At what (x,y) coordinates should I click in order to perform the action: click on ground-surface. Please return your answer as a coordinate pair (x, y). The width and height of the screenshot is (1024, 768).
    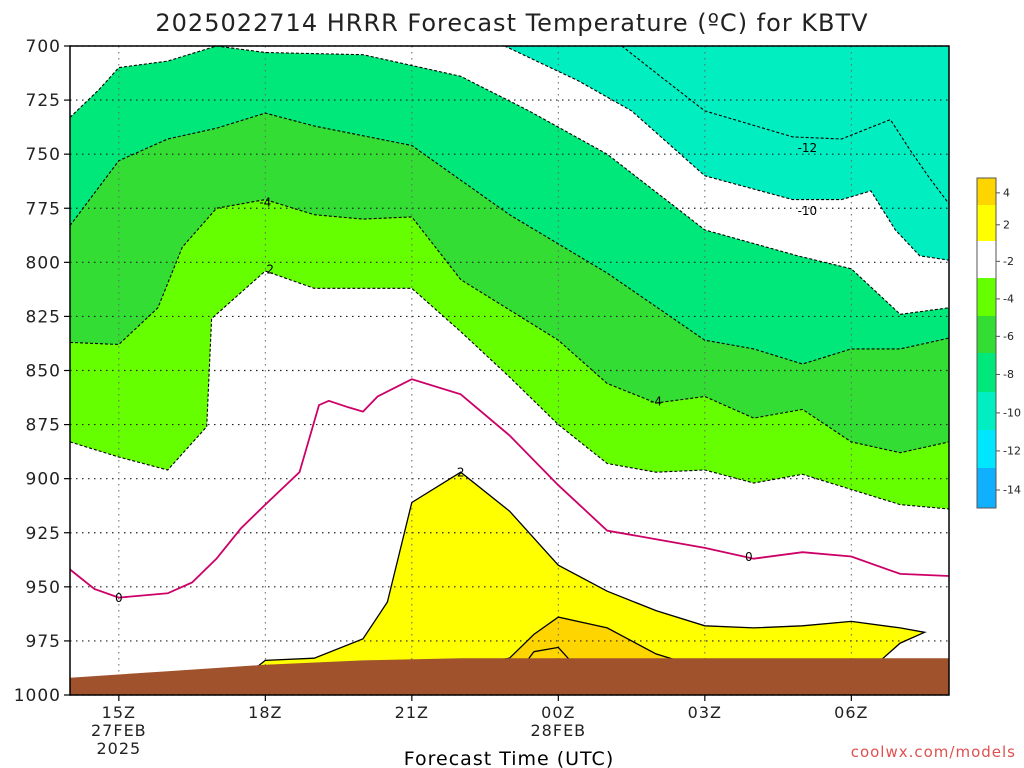
    Looking at the image, I should click on (509, 676).